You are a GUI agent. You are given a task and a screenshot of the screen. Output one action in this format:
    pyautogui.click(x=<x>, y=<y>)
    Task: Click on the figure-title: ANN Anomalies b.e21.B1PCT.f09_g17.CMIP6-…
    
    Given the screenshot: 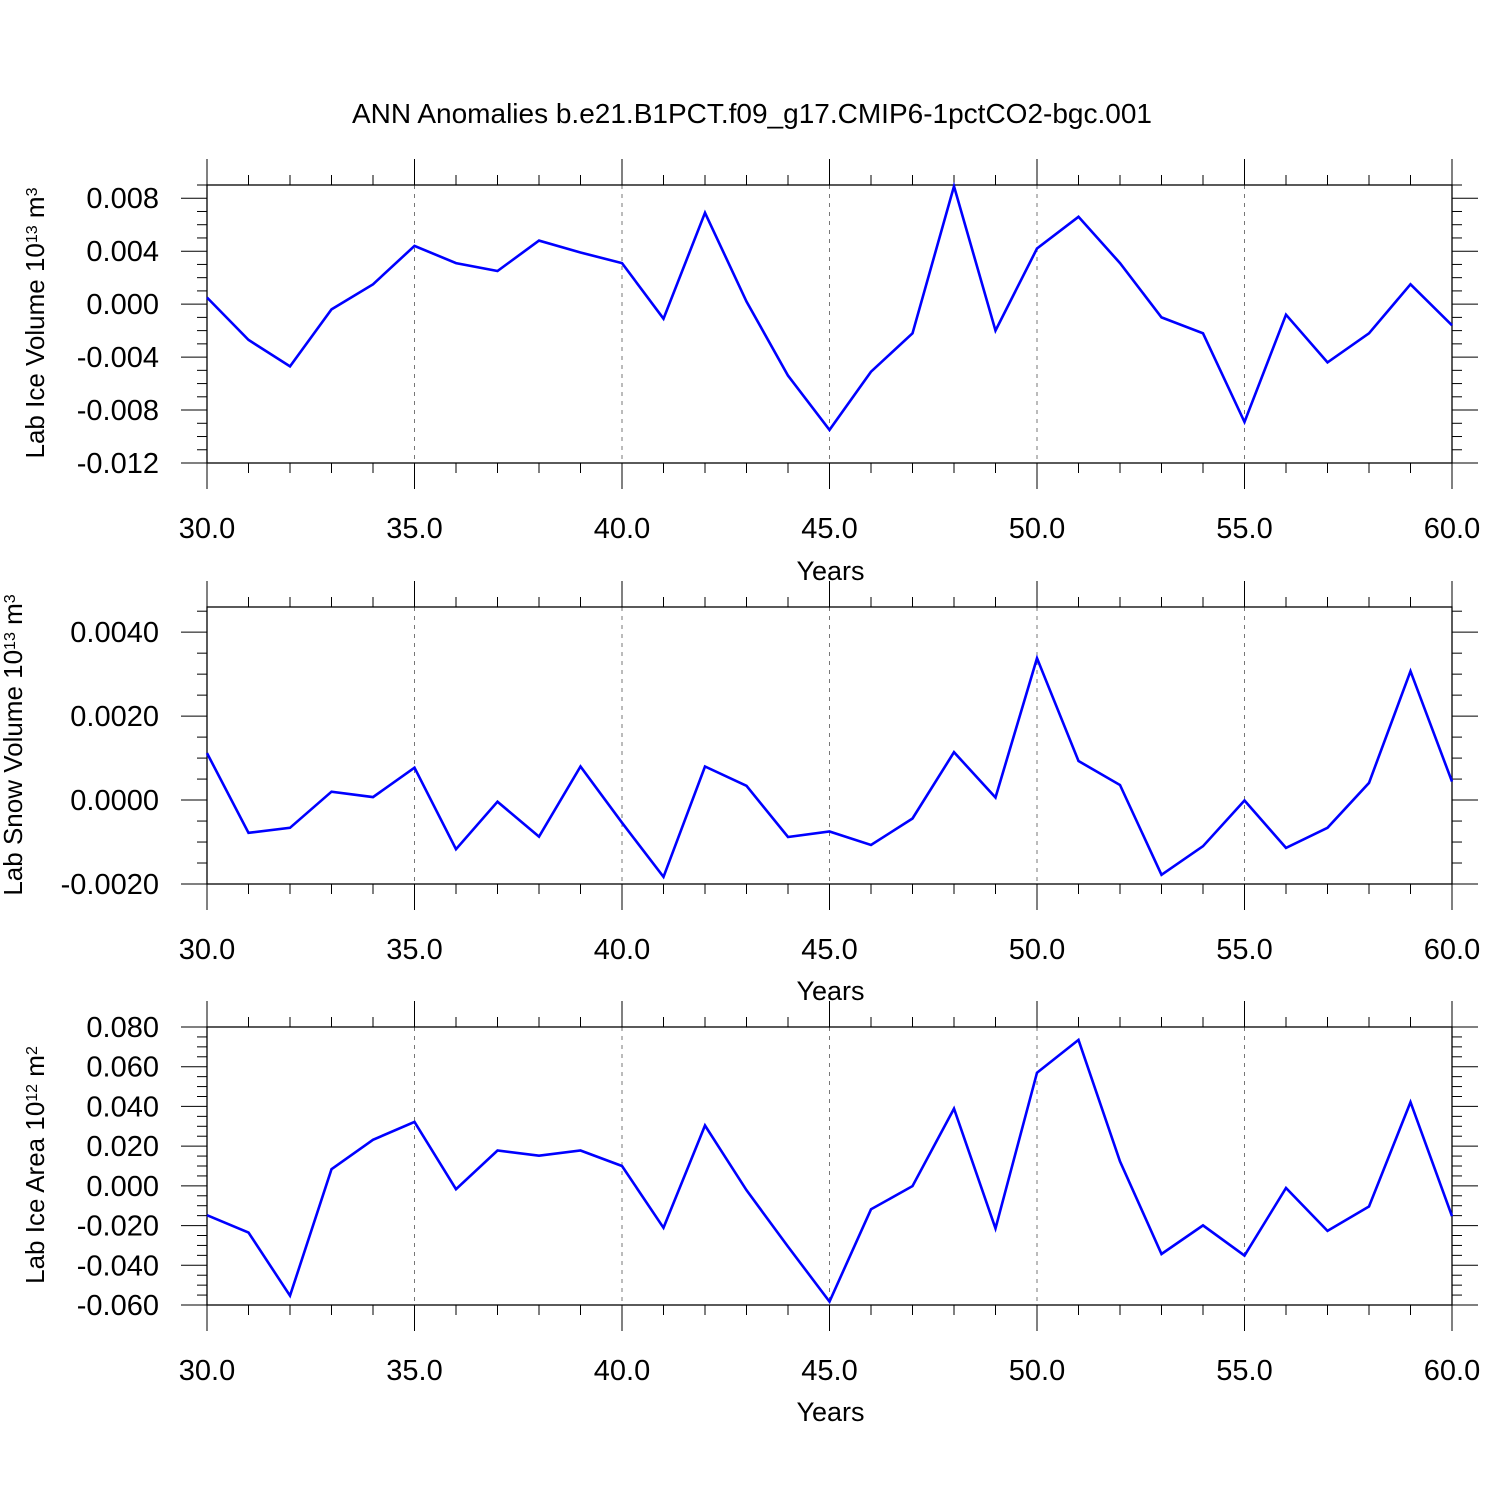 What is the action you would take?
    pyautogui.click(x=752, y=113)
    